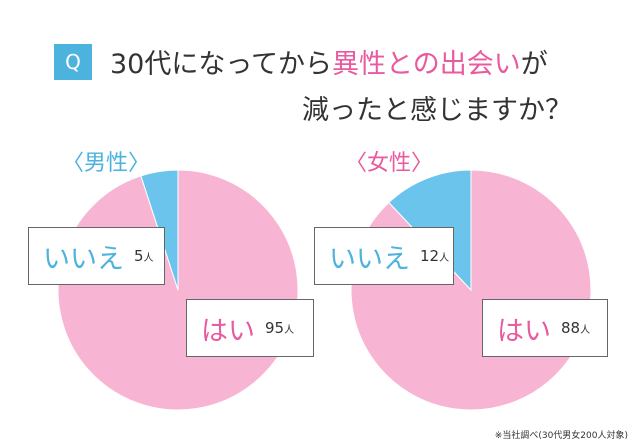 This screenshot has height=448, width=640. I want to click on female-no-callout: いいえ 12 人, so click(384, 256).